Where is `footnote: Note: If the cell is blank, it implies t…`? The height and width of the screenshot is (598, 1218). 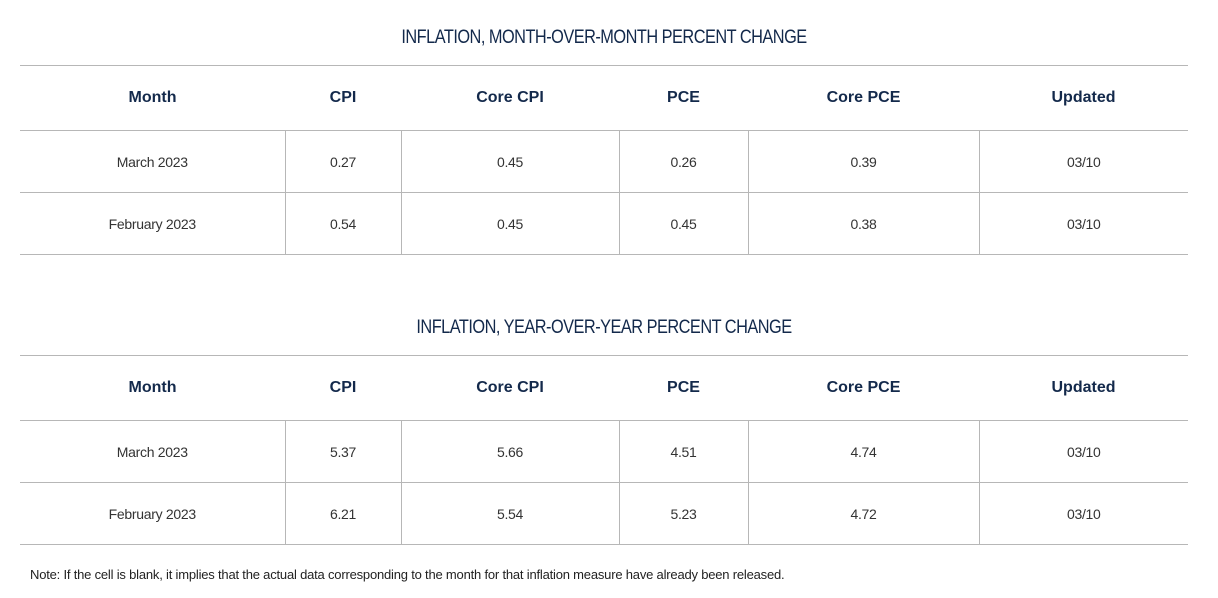
footnote: Note: If the cell is blank, it implies t… is located at coordinates (407, 574).